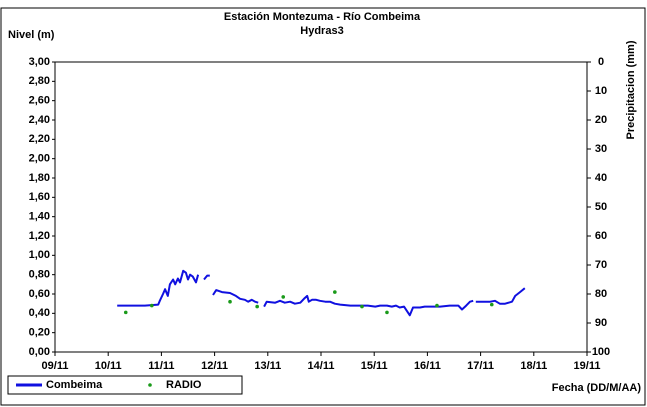 The image size is (647, 407). What do you see at coordinates (533, 366) in the screenshot?
I see `x-tick-label: 18/11` at bounding box center [533, 366].